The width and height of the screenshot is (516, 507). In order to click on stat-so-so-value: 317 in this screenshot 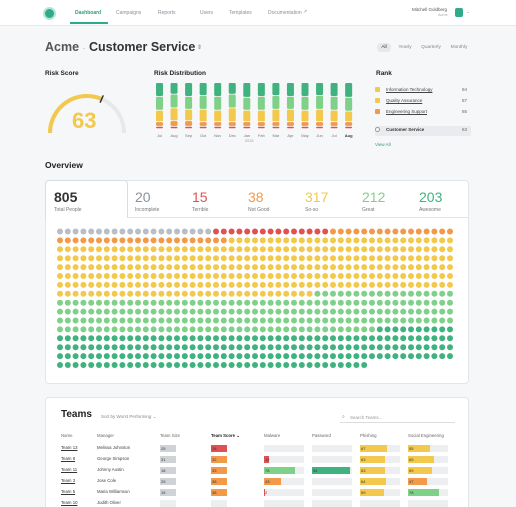, I will do `click(317, 197)`.